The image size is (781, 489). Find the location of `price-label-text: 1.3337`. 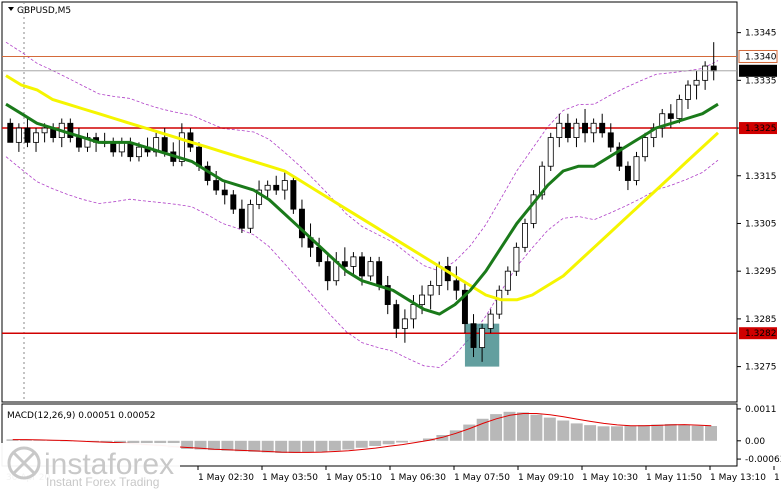

price-label-text: 1.3337 is located at coordinates (761, 72).